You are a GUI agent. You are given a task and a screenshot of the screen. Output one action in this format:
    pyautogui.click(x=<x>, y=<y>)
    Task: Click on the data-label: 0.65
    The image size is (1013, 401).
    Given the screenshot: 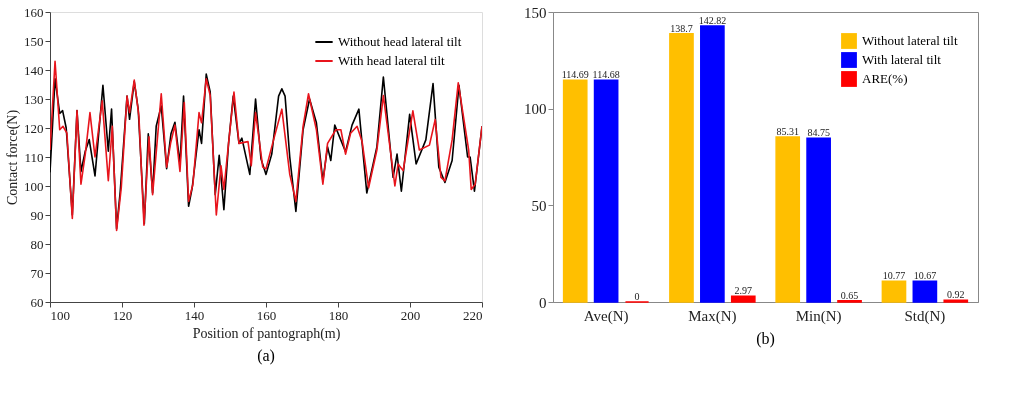 What is the action you would take?
    pyautogui.click(x=849, y=295)
    